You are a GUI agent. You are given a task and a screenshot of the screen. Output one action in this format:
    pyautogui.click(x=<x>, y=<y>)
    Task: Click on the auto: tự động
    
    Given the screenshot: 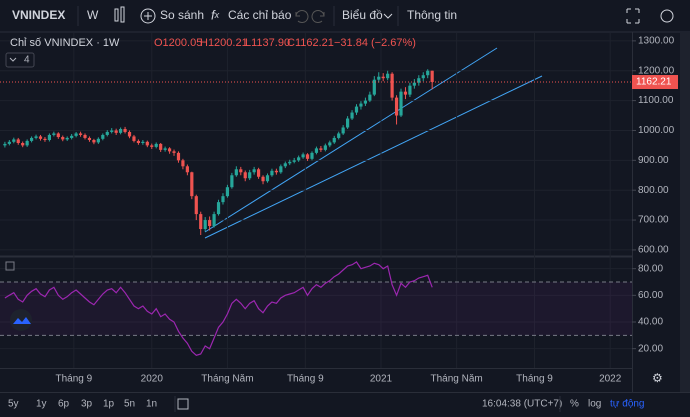 What is the action you would take?
    pyautogui.click(x=627, y=404)
    